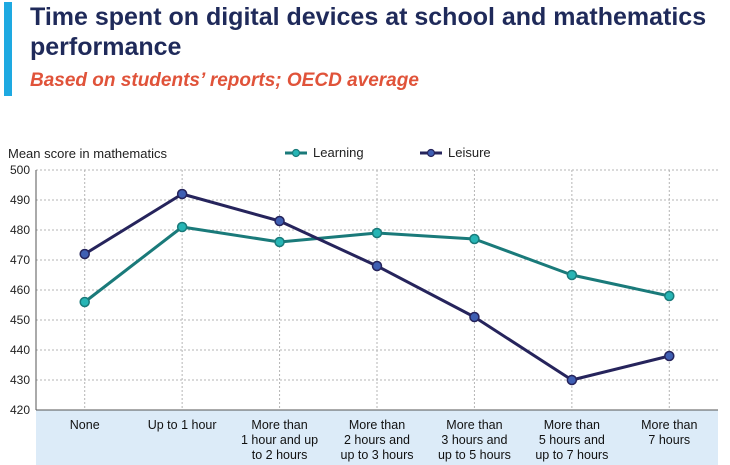 The height and width of the screenshot is (465, 730). I want to click on x-tick-label: More than 2 hours and up to 3 hours, so click(377, 440).